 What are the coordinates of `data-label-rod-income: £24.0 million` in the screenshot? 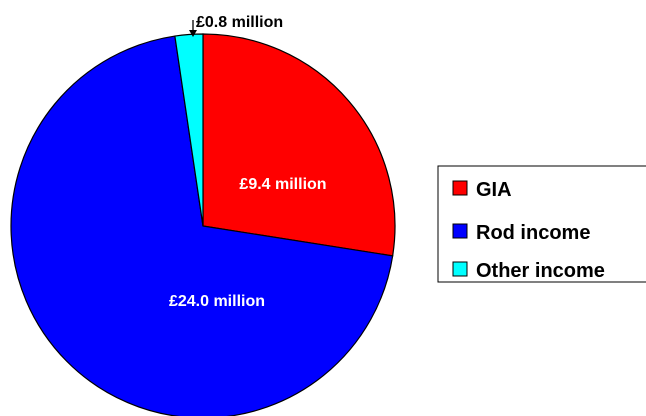 It's located at (217, 301).